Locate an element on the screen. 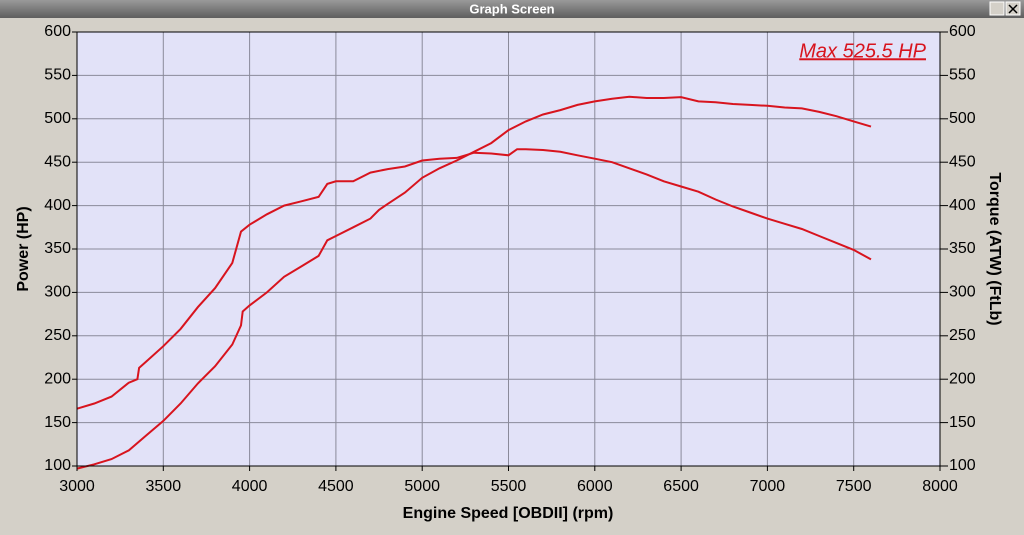  window-title: Graph Screen is located at coordinates (511, 8).